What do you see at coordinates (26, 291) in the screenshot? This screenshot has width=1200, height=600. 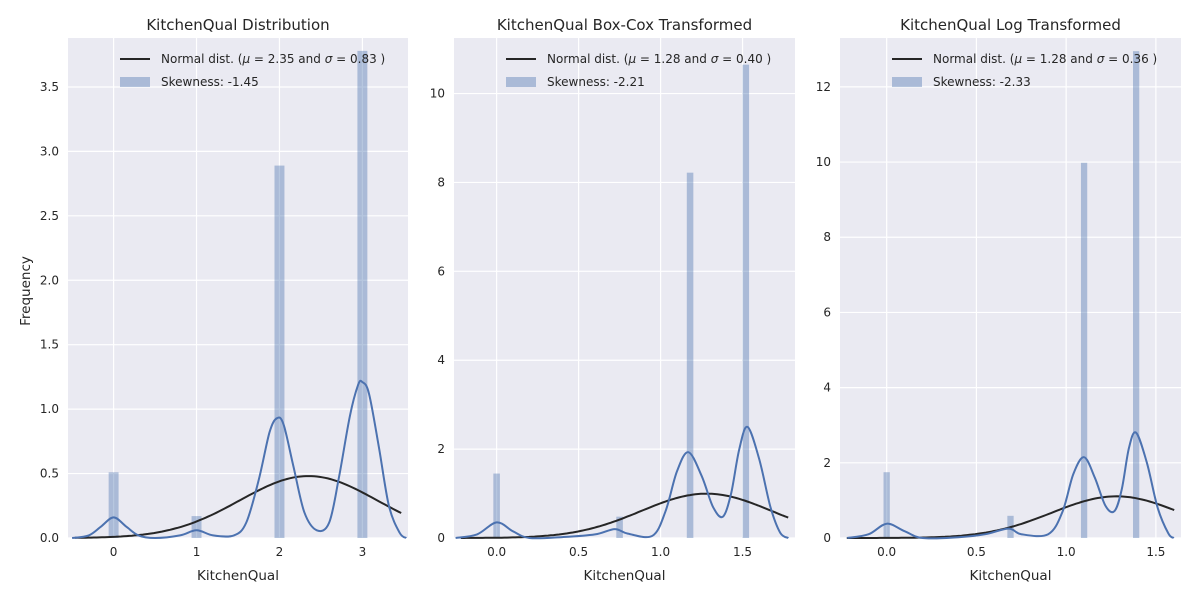 I see `y-axis-label: Frequency` at bounding box center [26, 291].